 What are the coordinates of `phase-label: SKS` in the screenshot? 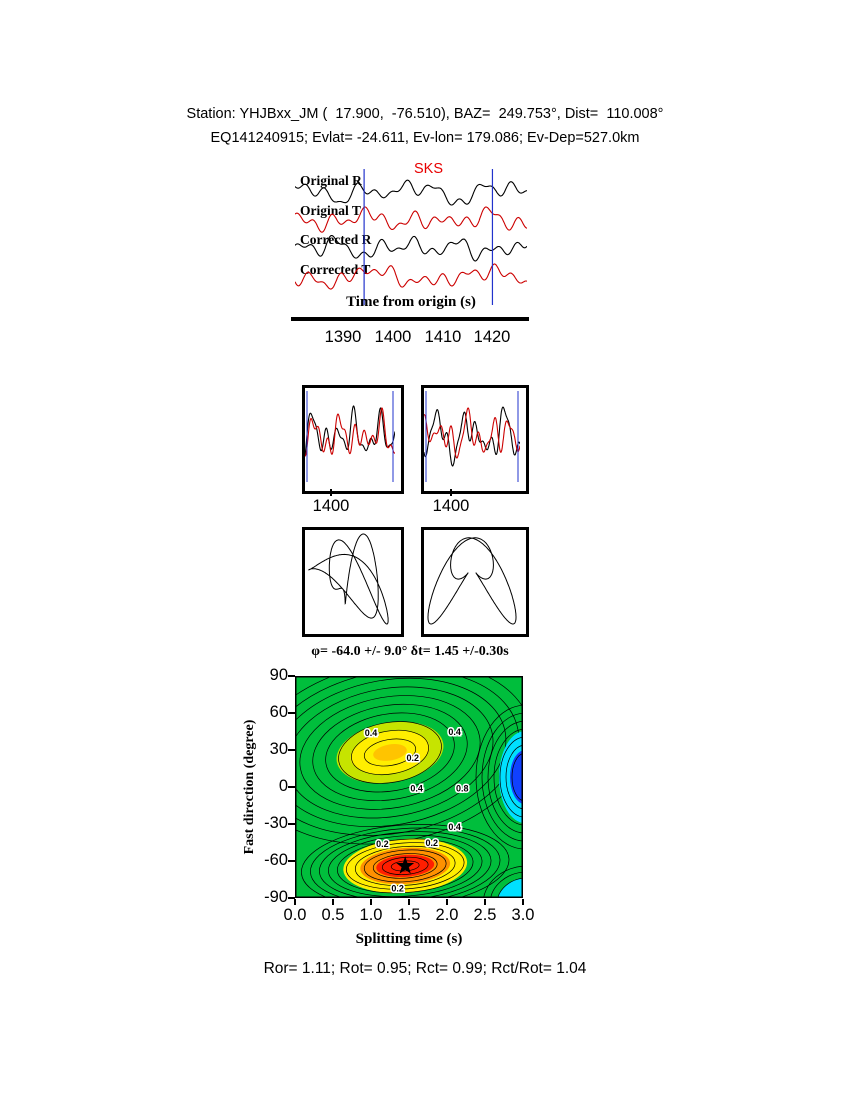 It's located at (429, 169).